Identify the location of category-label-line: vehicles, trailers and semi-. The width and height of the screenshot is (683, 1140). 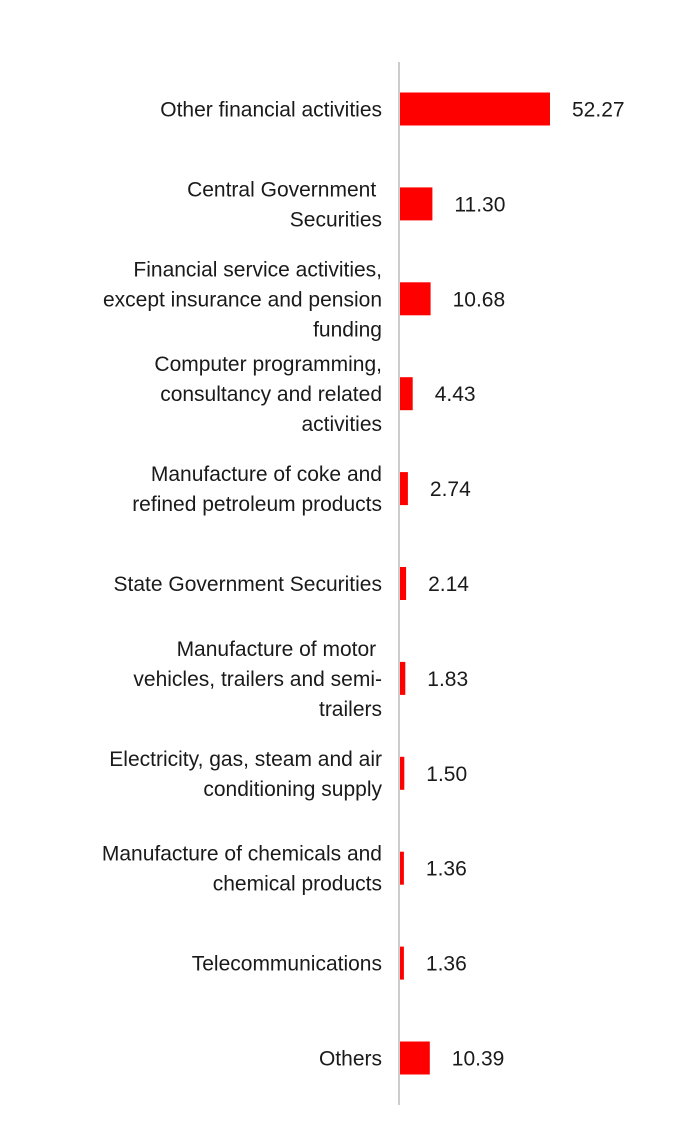
(257, 679).